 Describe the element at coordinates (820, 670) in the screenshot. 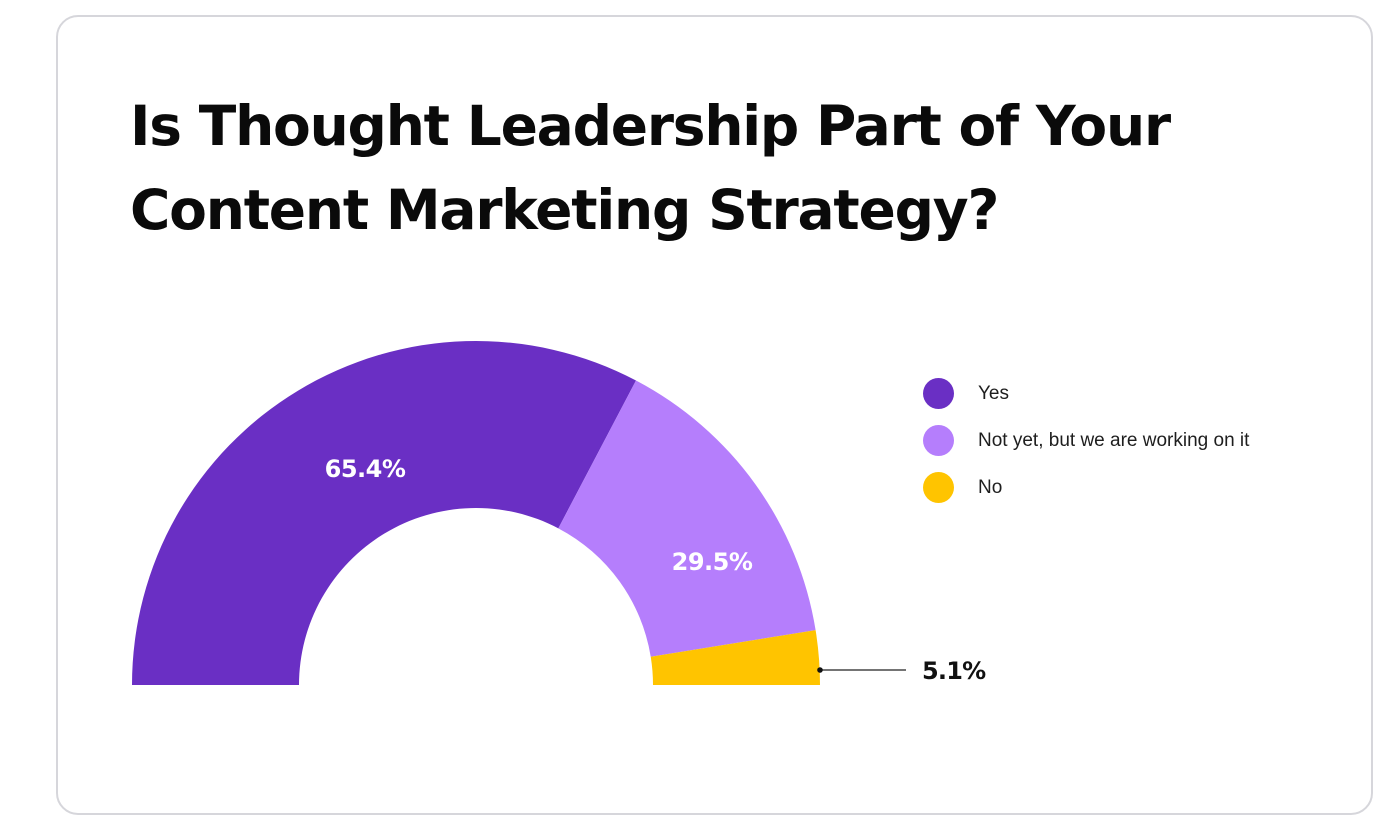

I see `callout-dot` at that location.